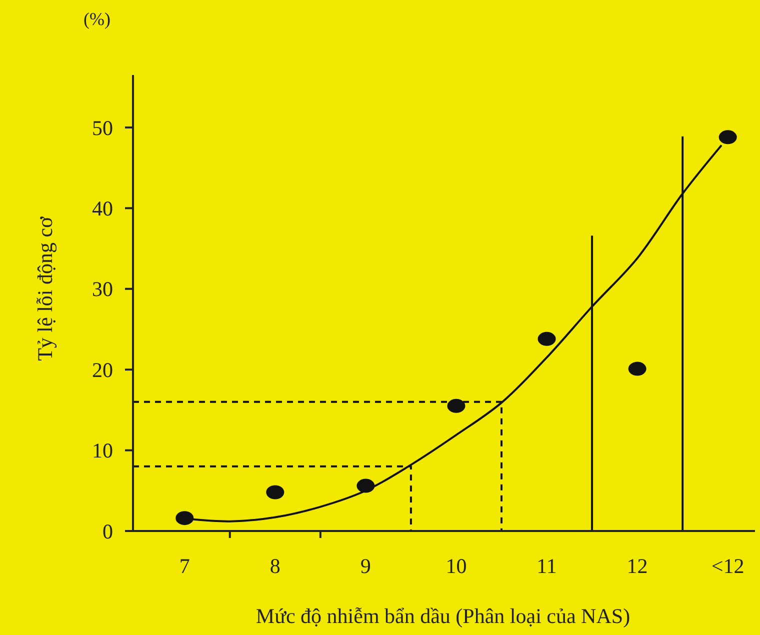 The image size is (760, 635). I want to click on y-tick-label: 0, so click(107, 531).